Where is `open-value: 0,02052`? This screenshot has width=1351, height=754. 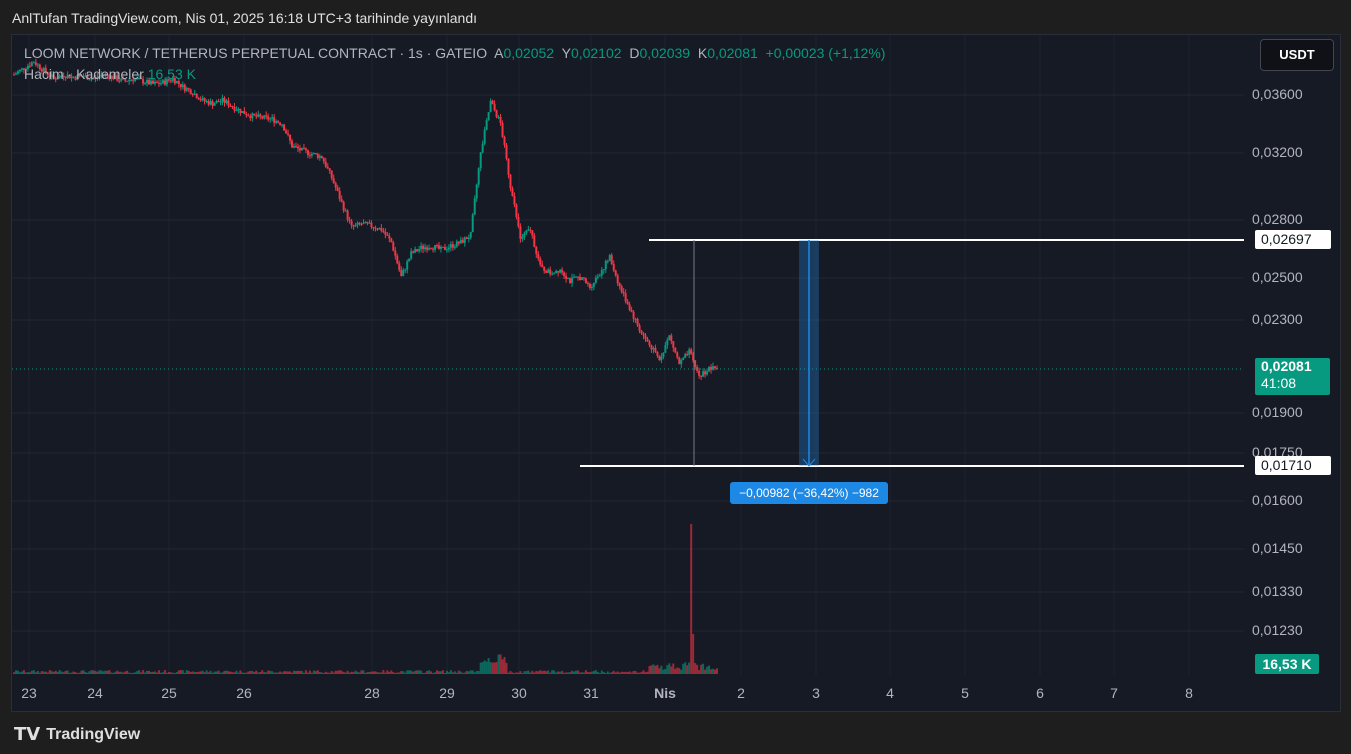 open-value: 0,02052 is located at coordinates (529, 53).